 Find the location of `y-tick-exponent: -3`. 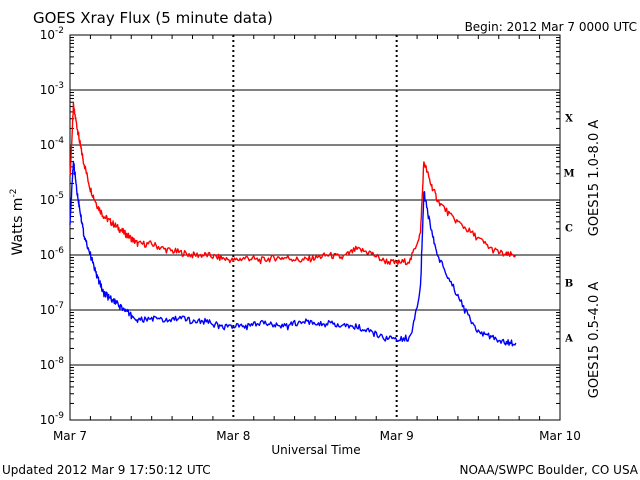

y-tick-exponent: -3 is located at coordinates (59, 86).